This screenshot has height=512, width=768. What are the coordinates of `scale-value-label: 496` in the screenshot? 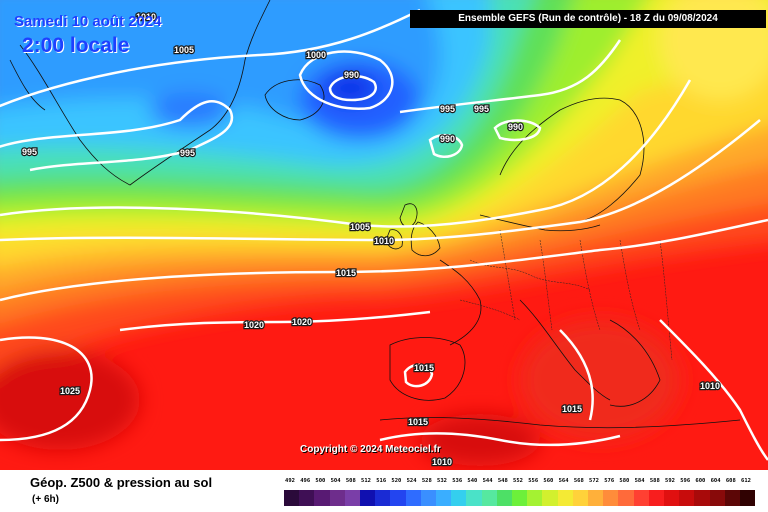 It's located at (305, 481).